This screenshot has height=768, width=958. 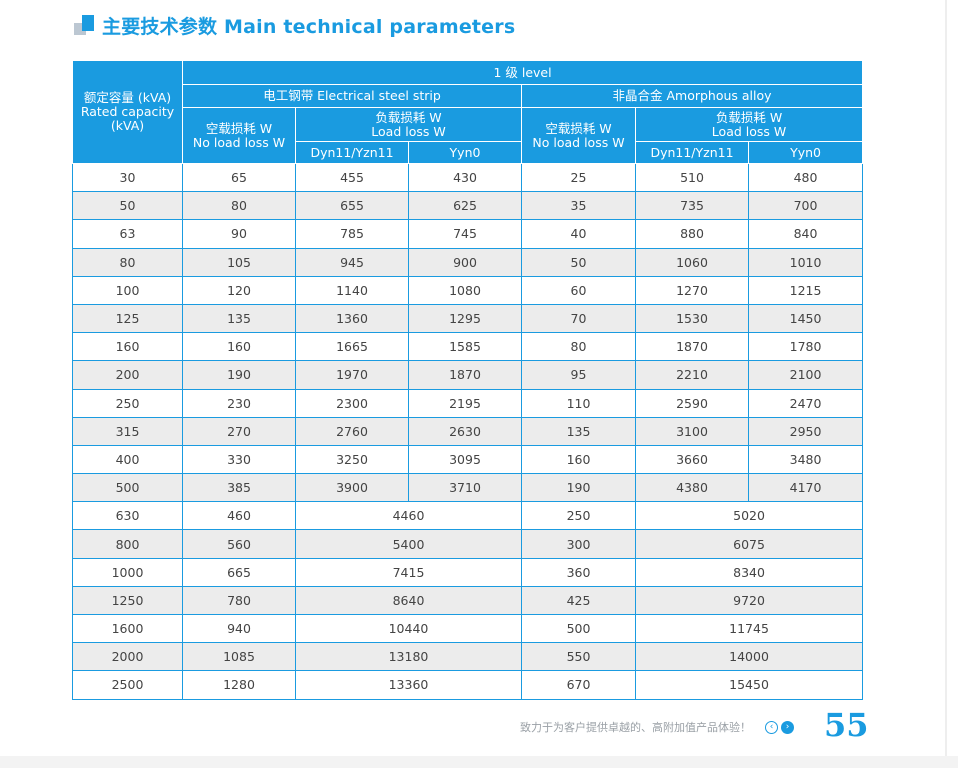 What do you see at coordinates (352, 234) in the screenshot?
I see `table-cell: 785` at bounding box center [352, 234].